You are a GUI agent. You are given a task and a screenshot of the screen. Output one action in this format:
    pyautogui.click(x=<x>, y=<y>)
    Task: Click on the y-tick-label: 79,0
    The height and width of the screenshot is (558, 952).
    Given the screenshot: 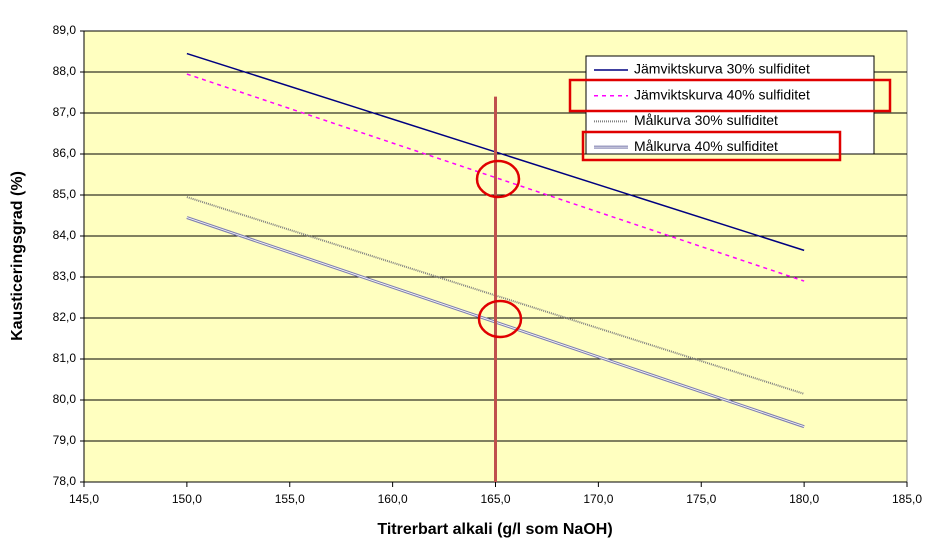 What is the action you would take?
    pyautogui.click(x=65, y=440)
    